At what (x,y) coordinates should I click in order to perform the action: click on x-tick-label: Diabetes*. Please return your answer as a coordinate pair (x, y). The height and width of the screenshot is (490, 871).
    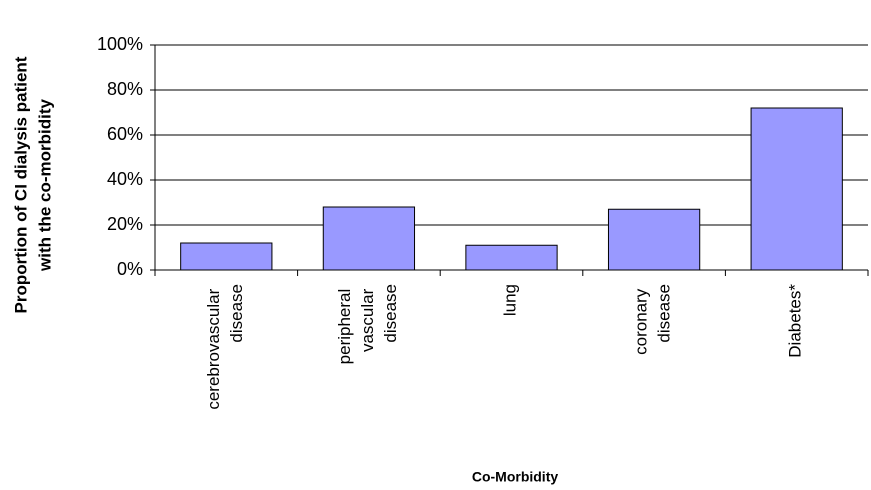
    Looking at the image, I should click on (795, 321).